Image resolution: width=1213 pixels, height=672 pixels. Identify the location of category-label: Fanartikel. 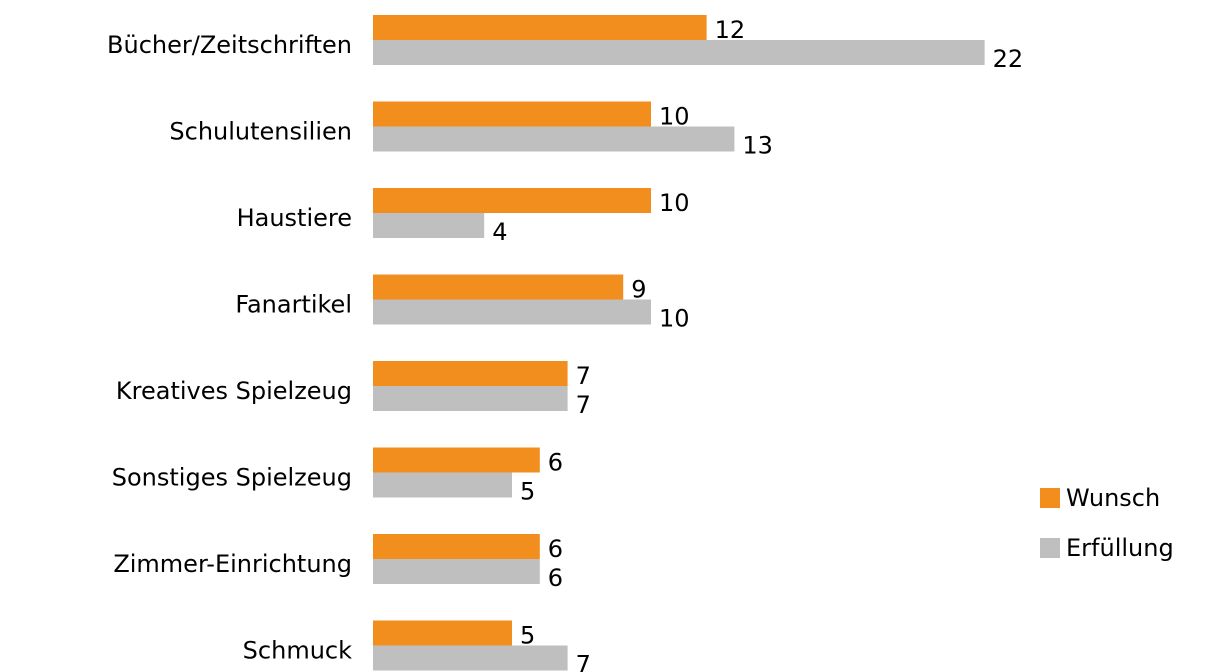
(293, 305).